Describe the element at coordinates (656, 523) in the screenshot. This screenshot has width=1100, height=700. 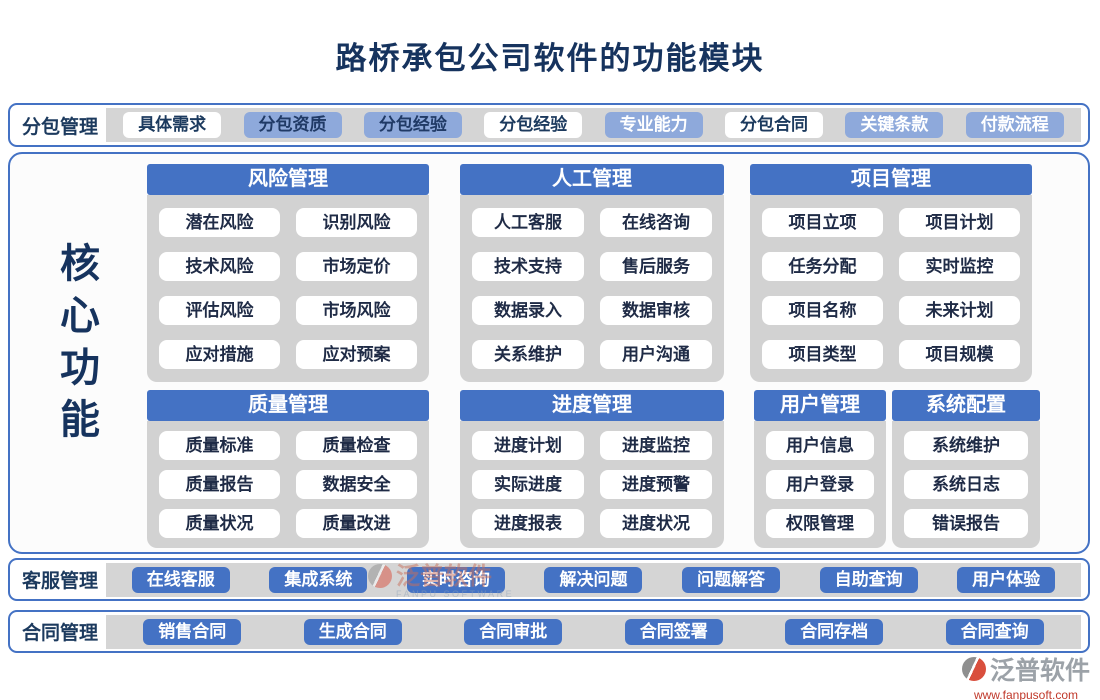
I see `module-button: 进度状况` at that location.